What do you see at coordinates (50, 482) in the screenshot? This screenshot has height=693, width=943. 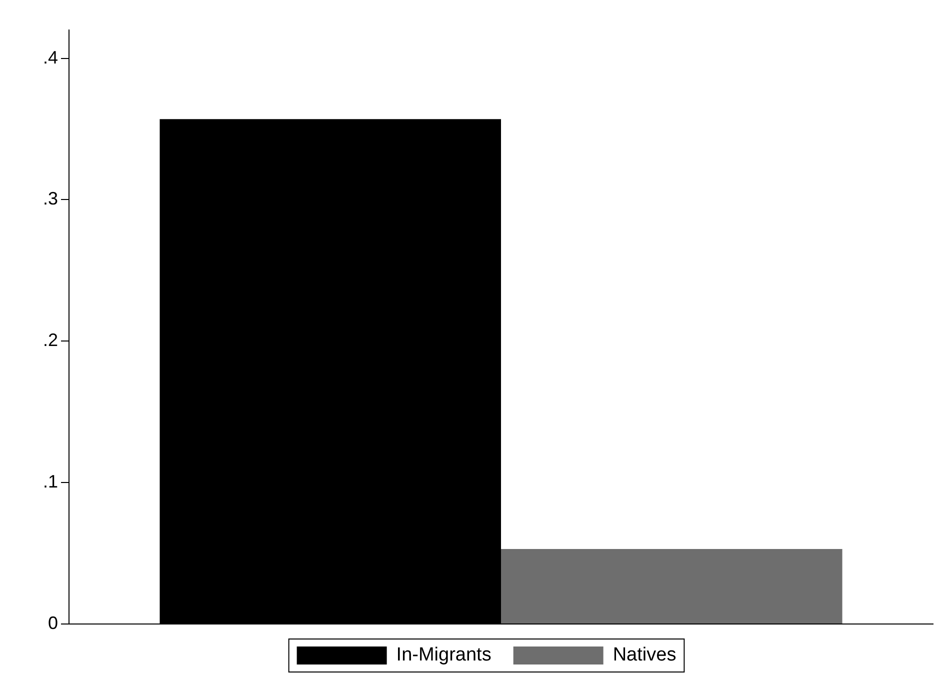 I see `y-tick-label: .1` at bounding box center [50, 482].